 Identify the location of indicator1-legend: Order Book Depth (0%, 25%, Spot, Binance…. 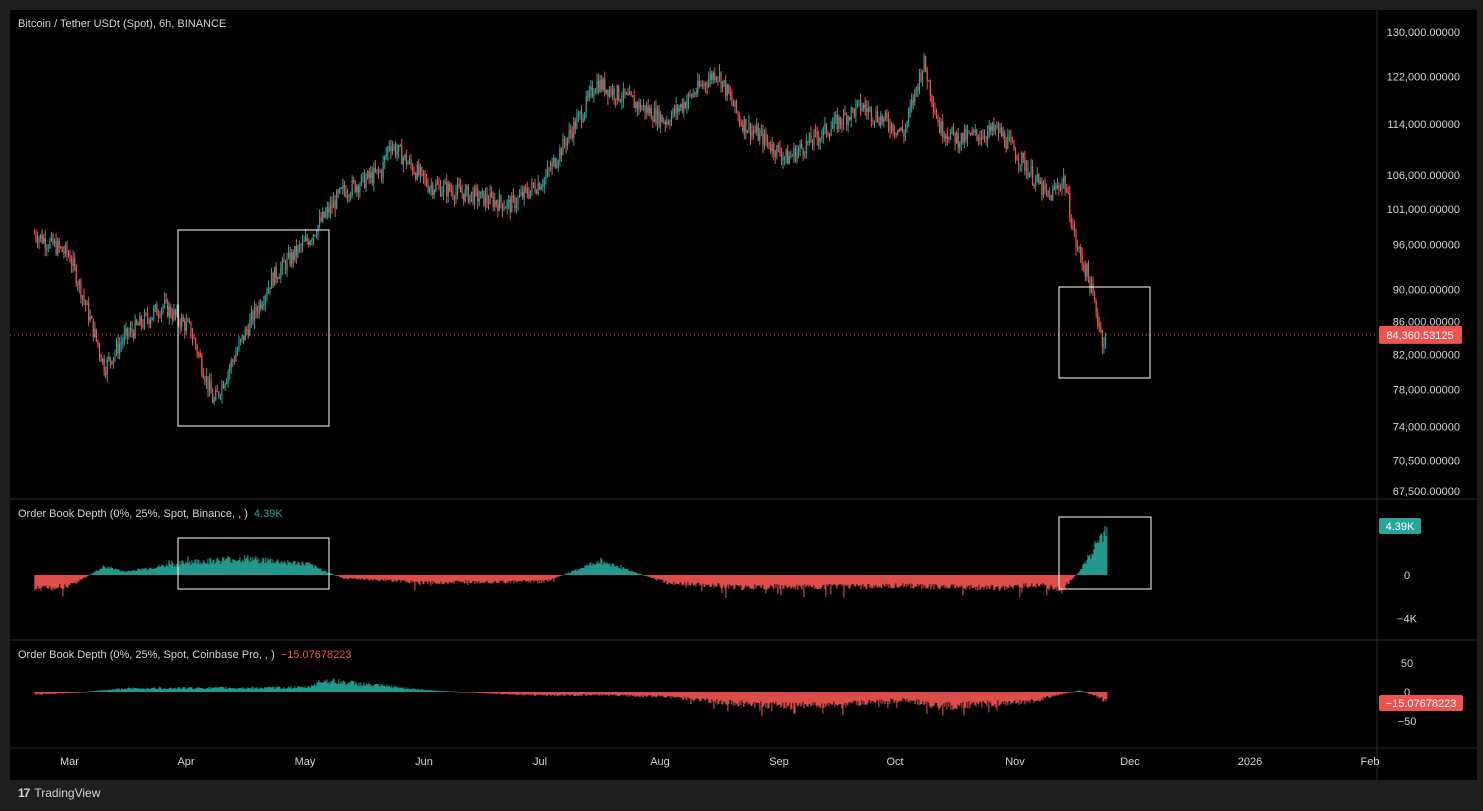
(150, 514).